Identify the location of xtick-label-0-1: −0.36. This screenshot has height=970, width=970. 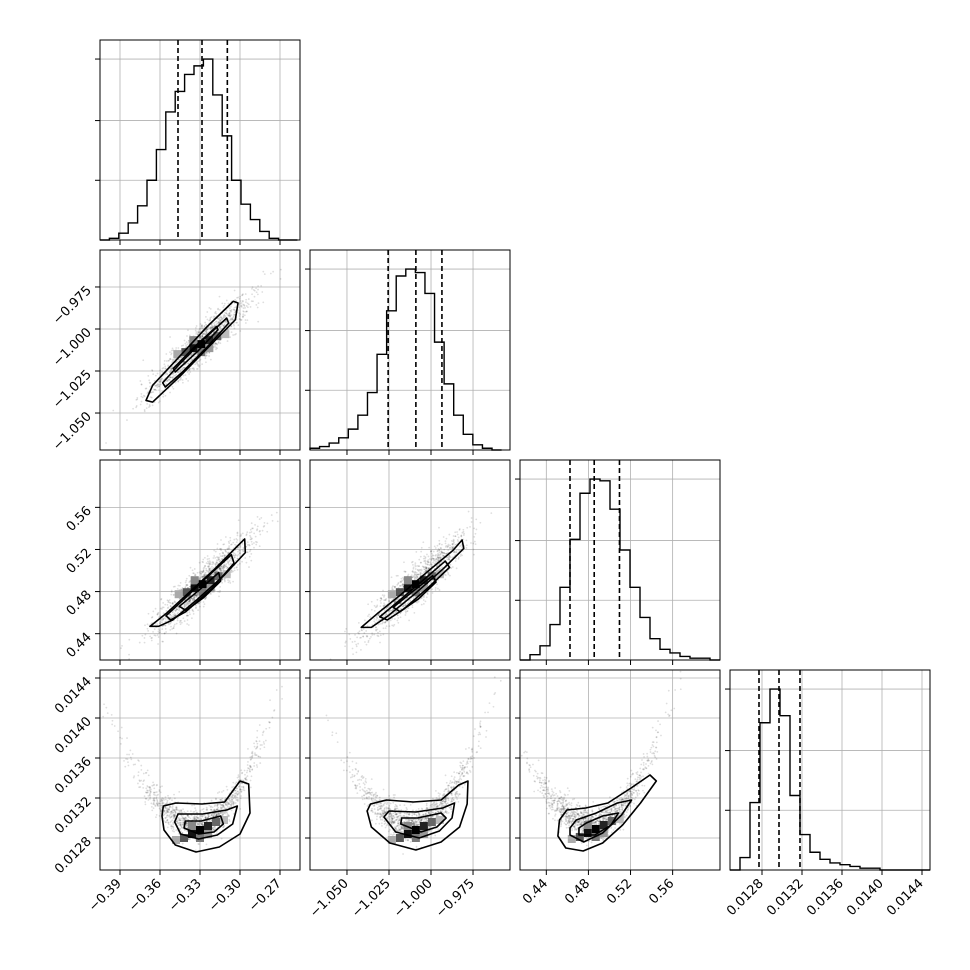
(145, 895).